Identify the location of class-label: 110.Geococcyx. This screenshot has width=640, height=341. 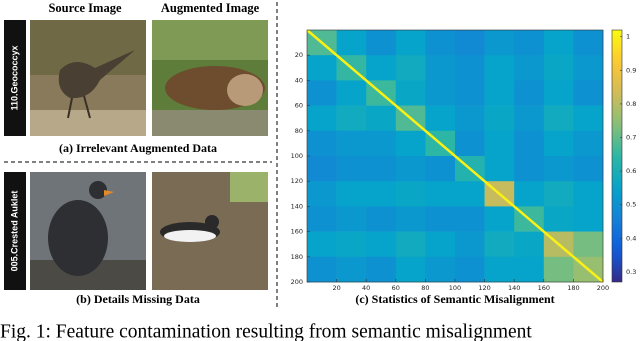
(14, 77).